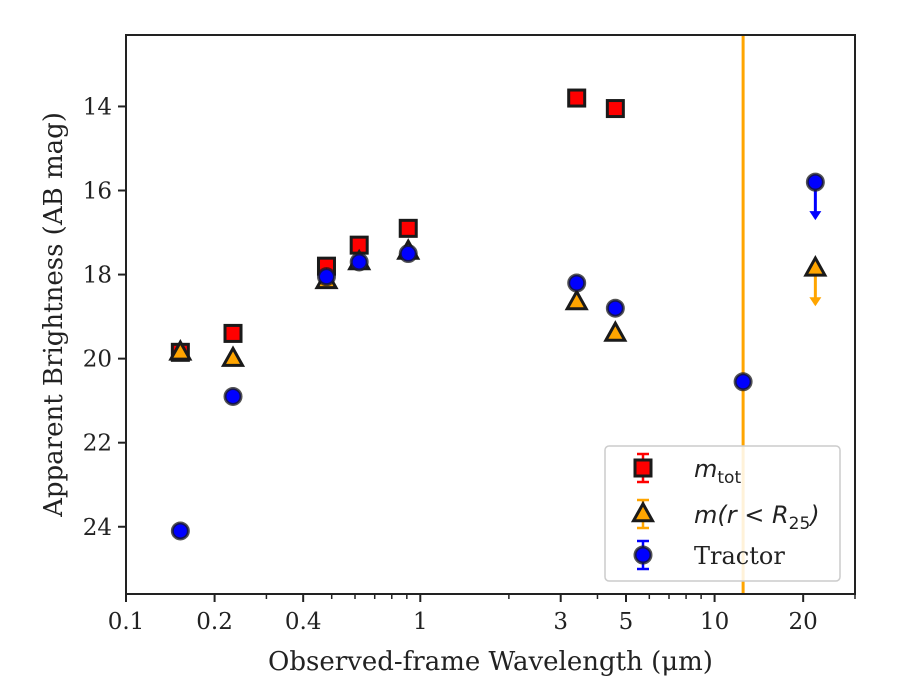 Image resolution: width=900 pixels, height=700 pixels. What do you see at coordinates (97, 276) in the screenshot?
I see `y-tick-label: 18` at bounding box center [97, 276].